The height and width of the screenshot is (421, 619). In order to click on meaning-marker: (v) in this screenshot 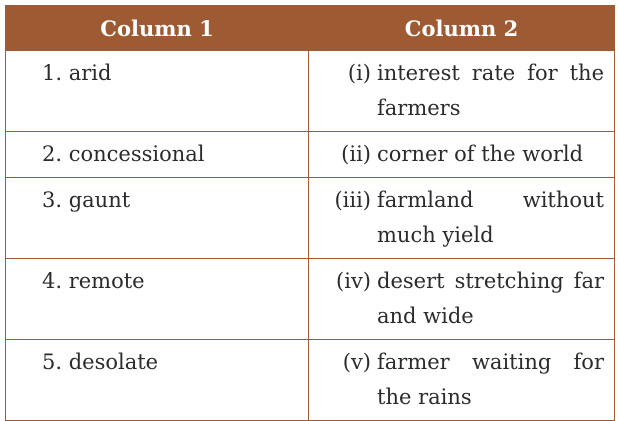, I will do `click(356, 362)`.